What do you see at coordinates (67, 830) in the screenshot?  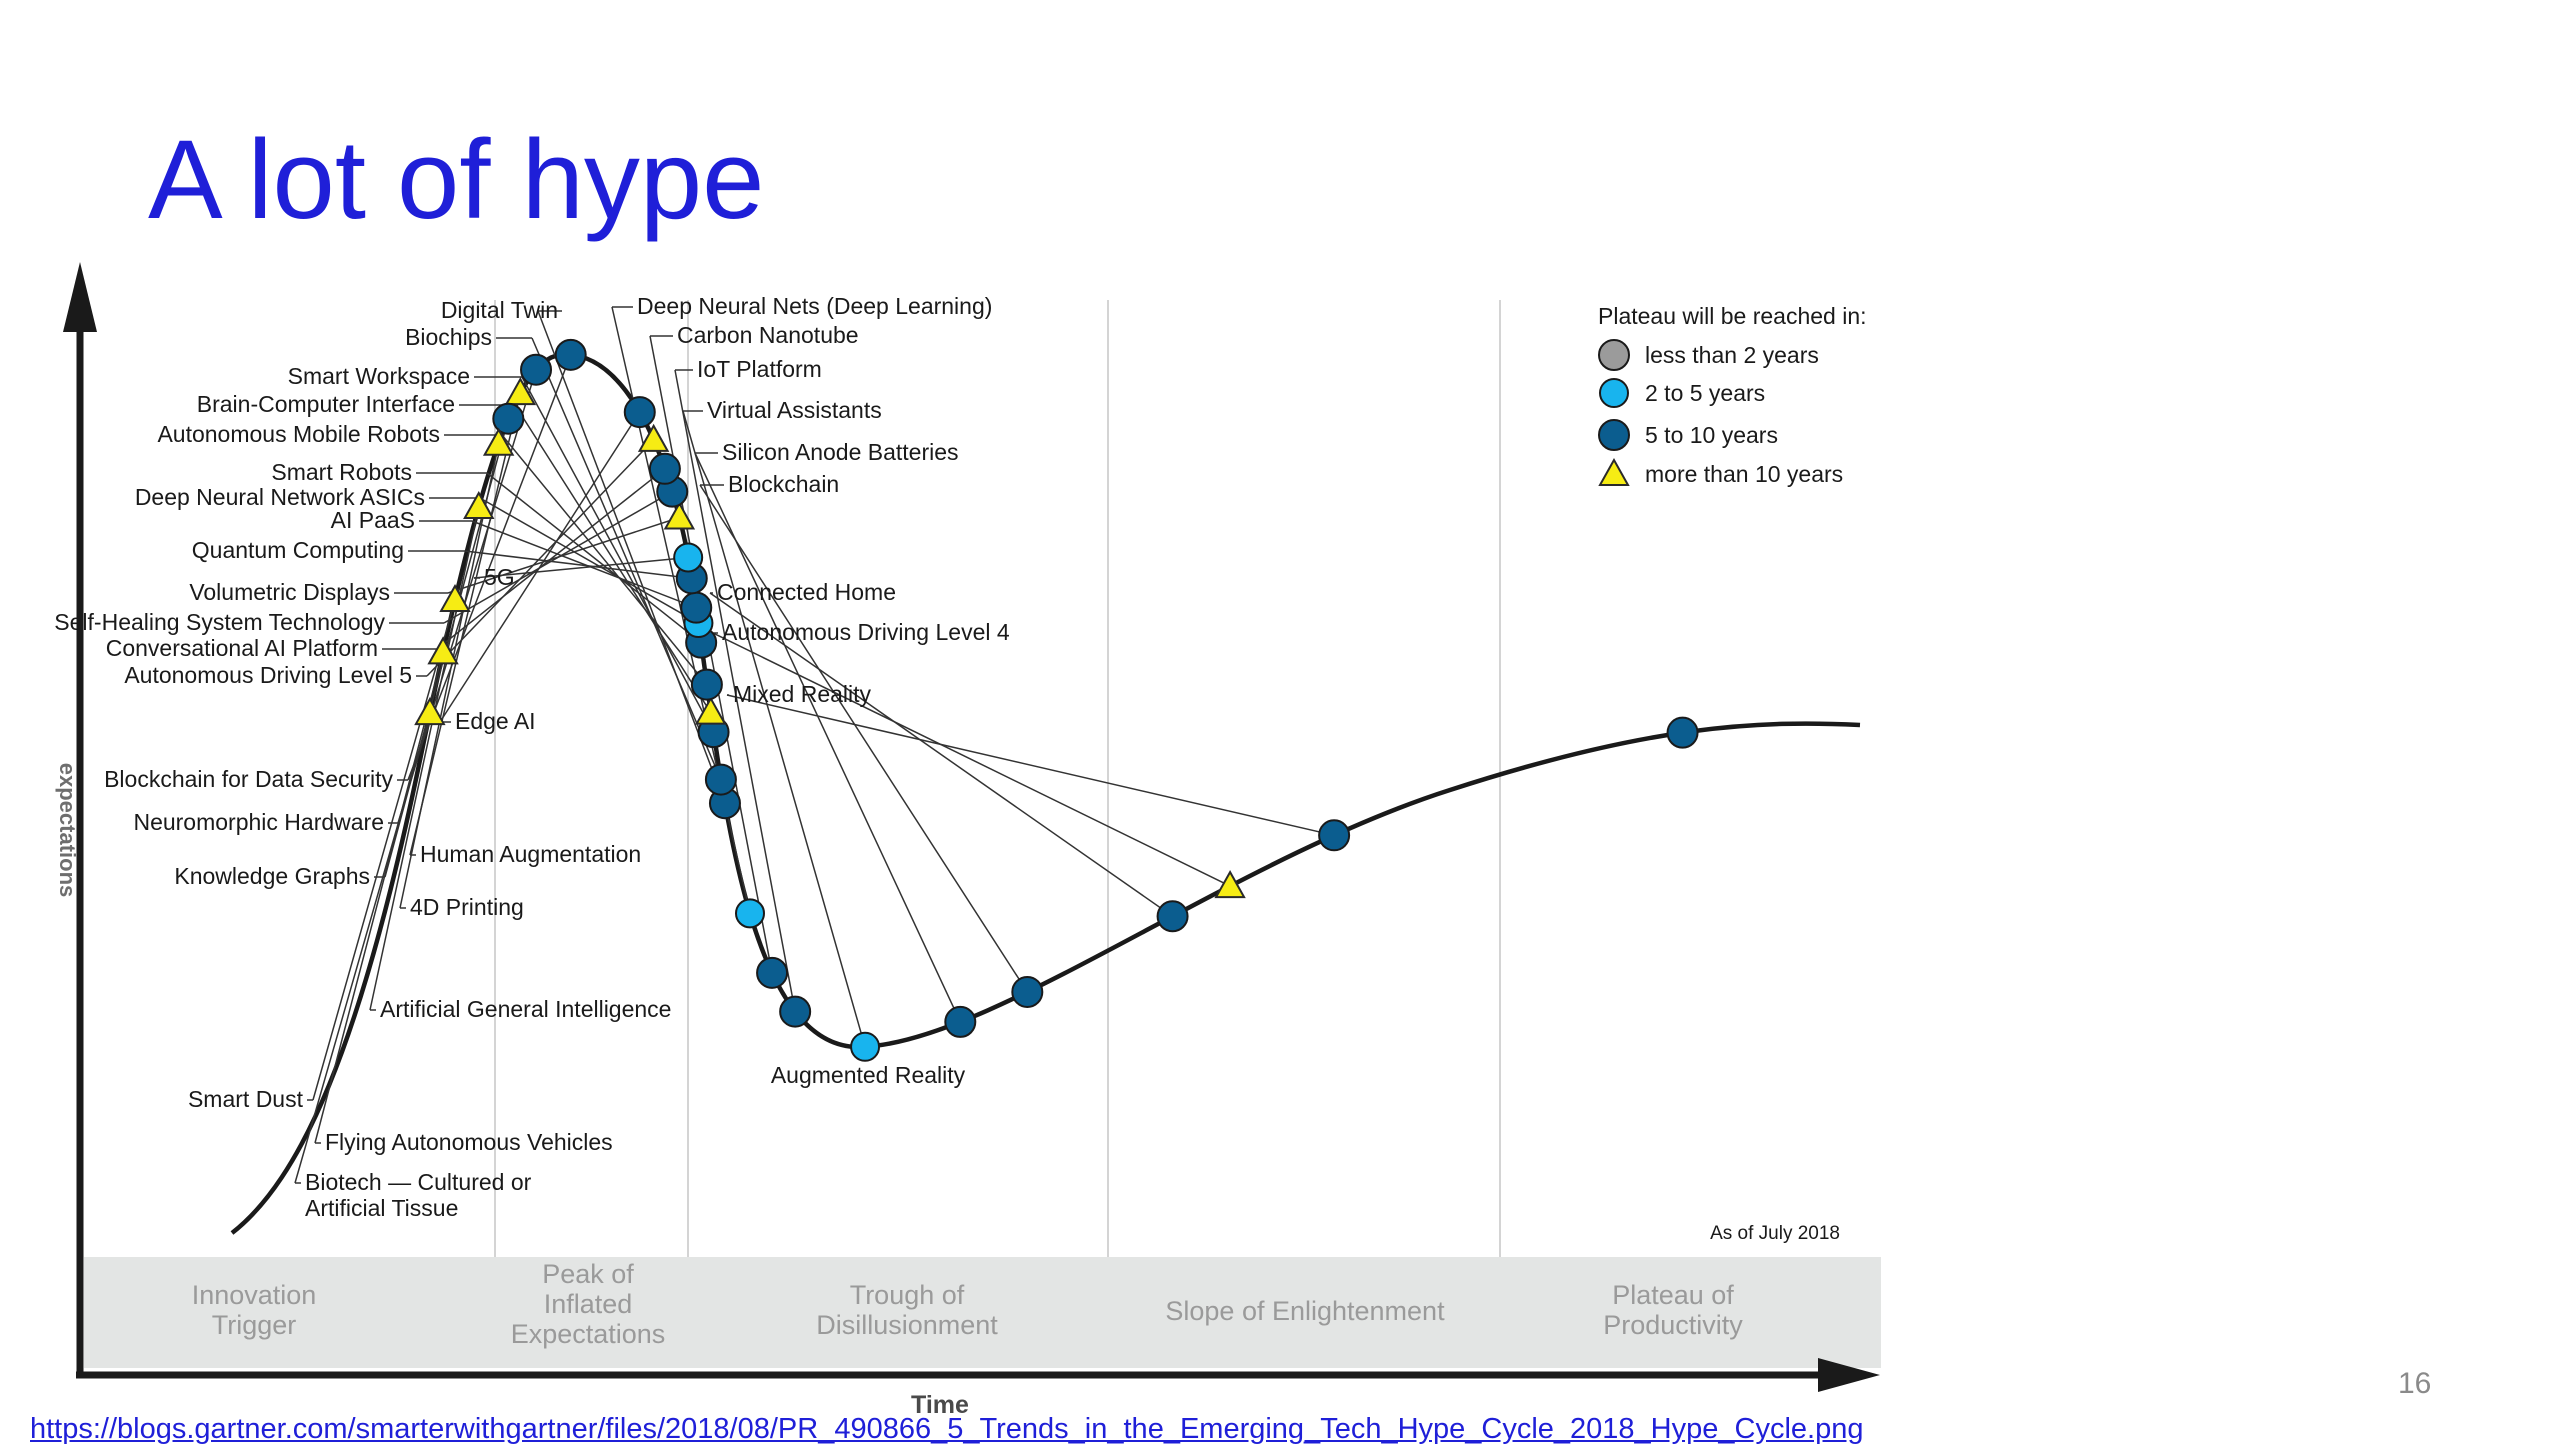 I see `y-axis-label: expectations` at bounding box center [67, 830].